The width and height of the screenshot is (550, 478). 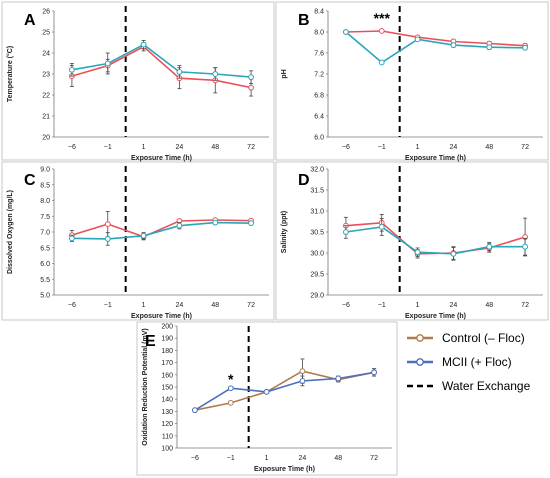 What do you see at coordinates (486, 386) in the screenshot?
I see `legend-label-water-exchange: Water Exchange` at bounding box center [486, 386].